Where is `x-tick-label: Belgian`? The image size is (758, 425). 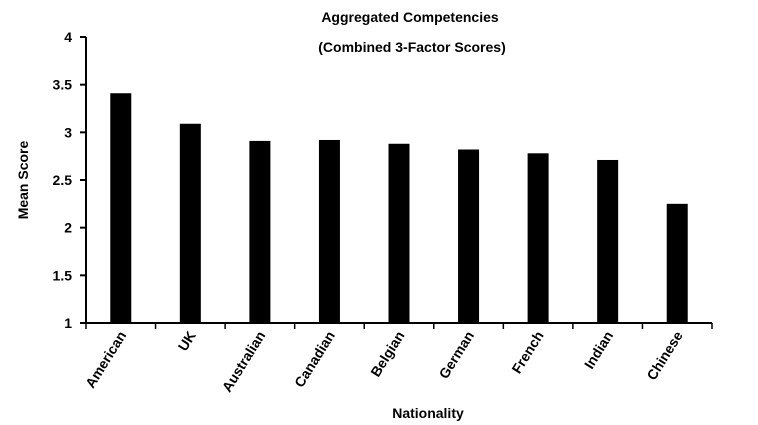
x-tick-label: Belgian is located at coordinates (387, 353).